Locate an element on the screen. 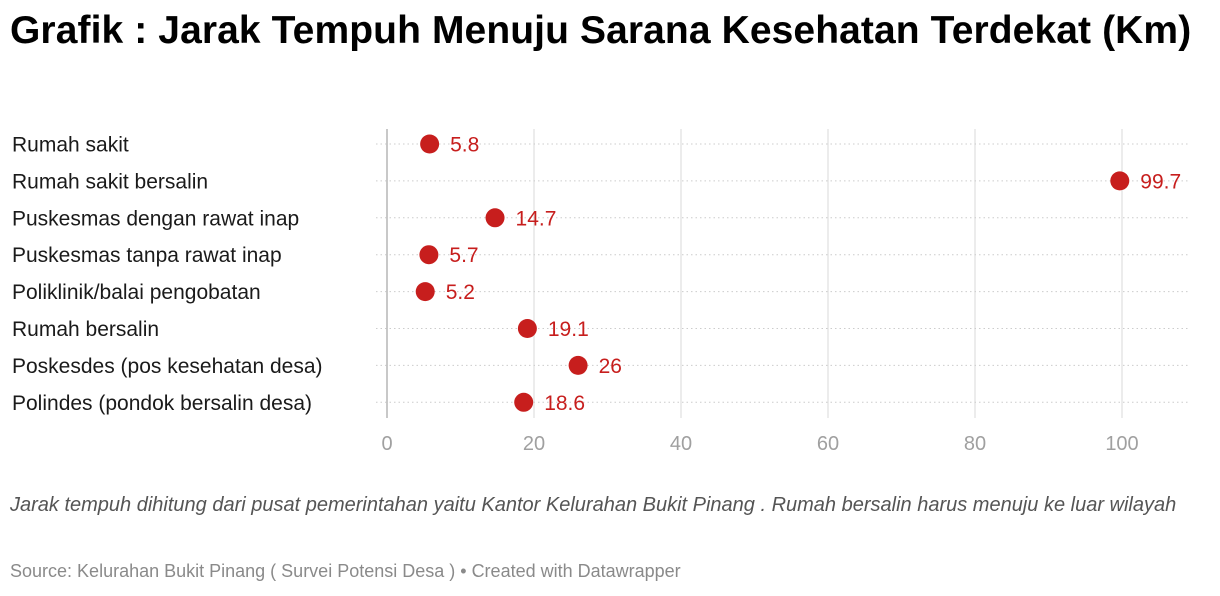 The image size is (1220, 596). category-label: Rumah sakit bersalin is located at coordinates (110, 181).